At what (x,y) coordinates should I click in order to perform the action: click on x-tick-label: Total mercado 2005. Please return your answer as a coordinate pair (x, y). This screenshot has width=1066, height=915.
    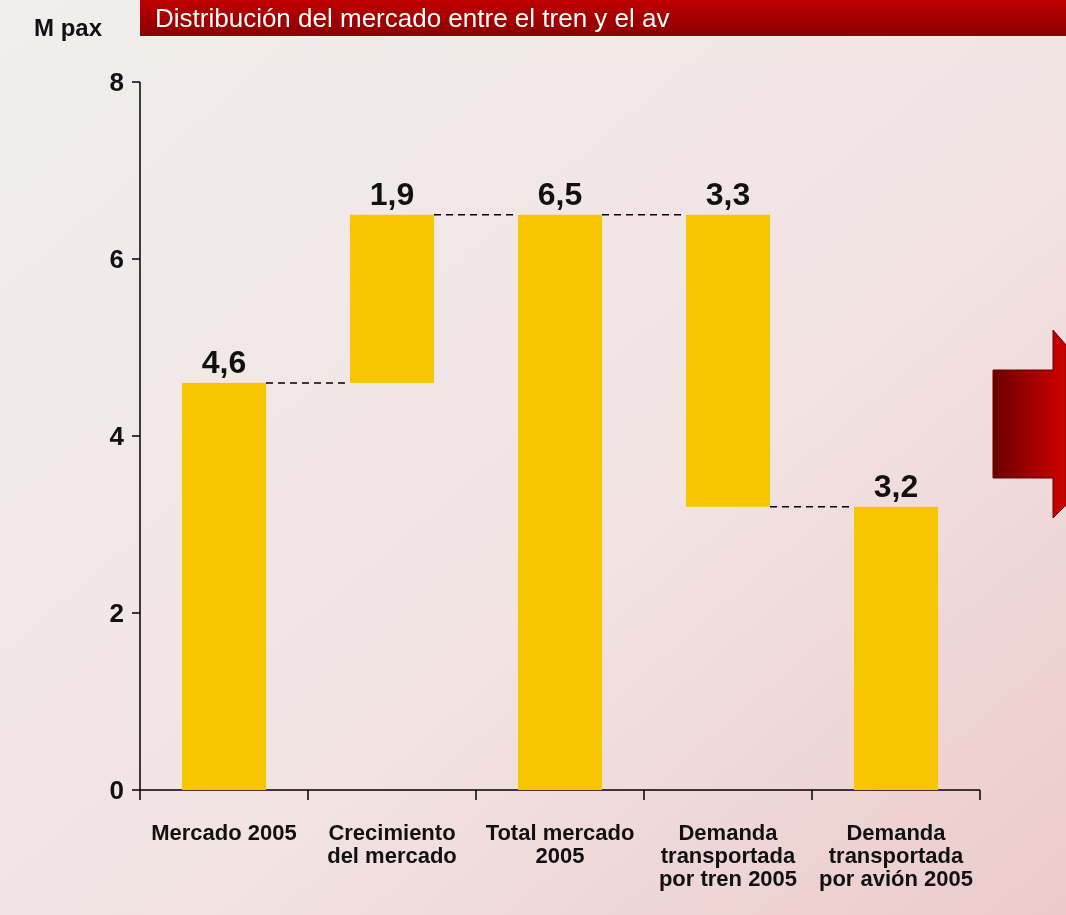
    Looking at the image, I should click on (560, 844).